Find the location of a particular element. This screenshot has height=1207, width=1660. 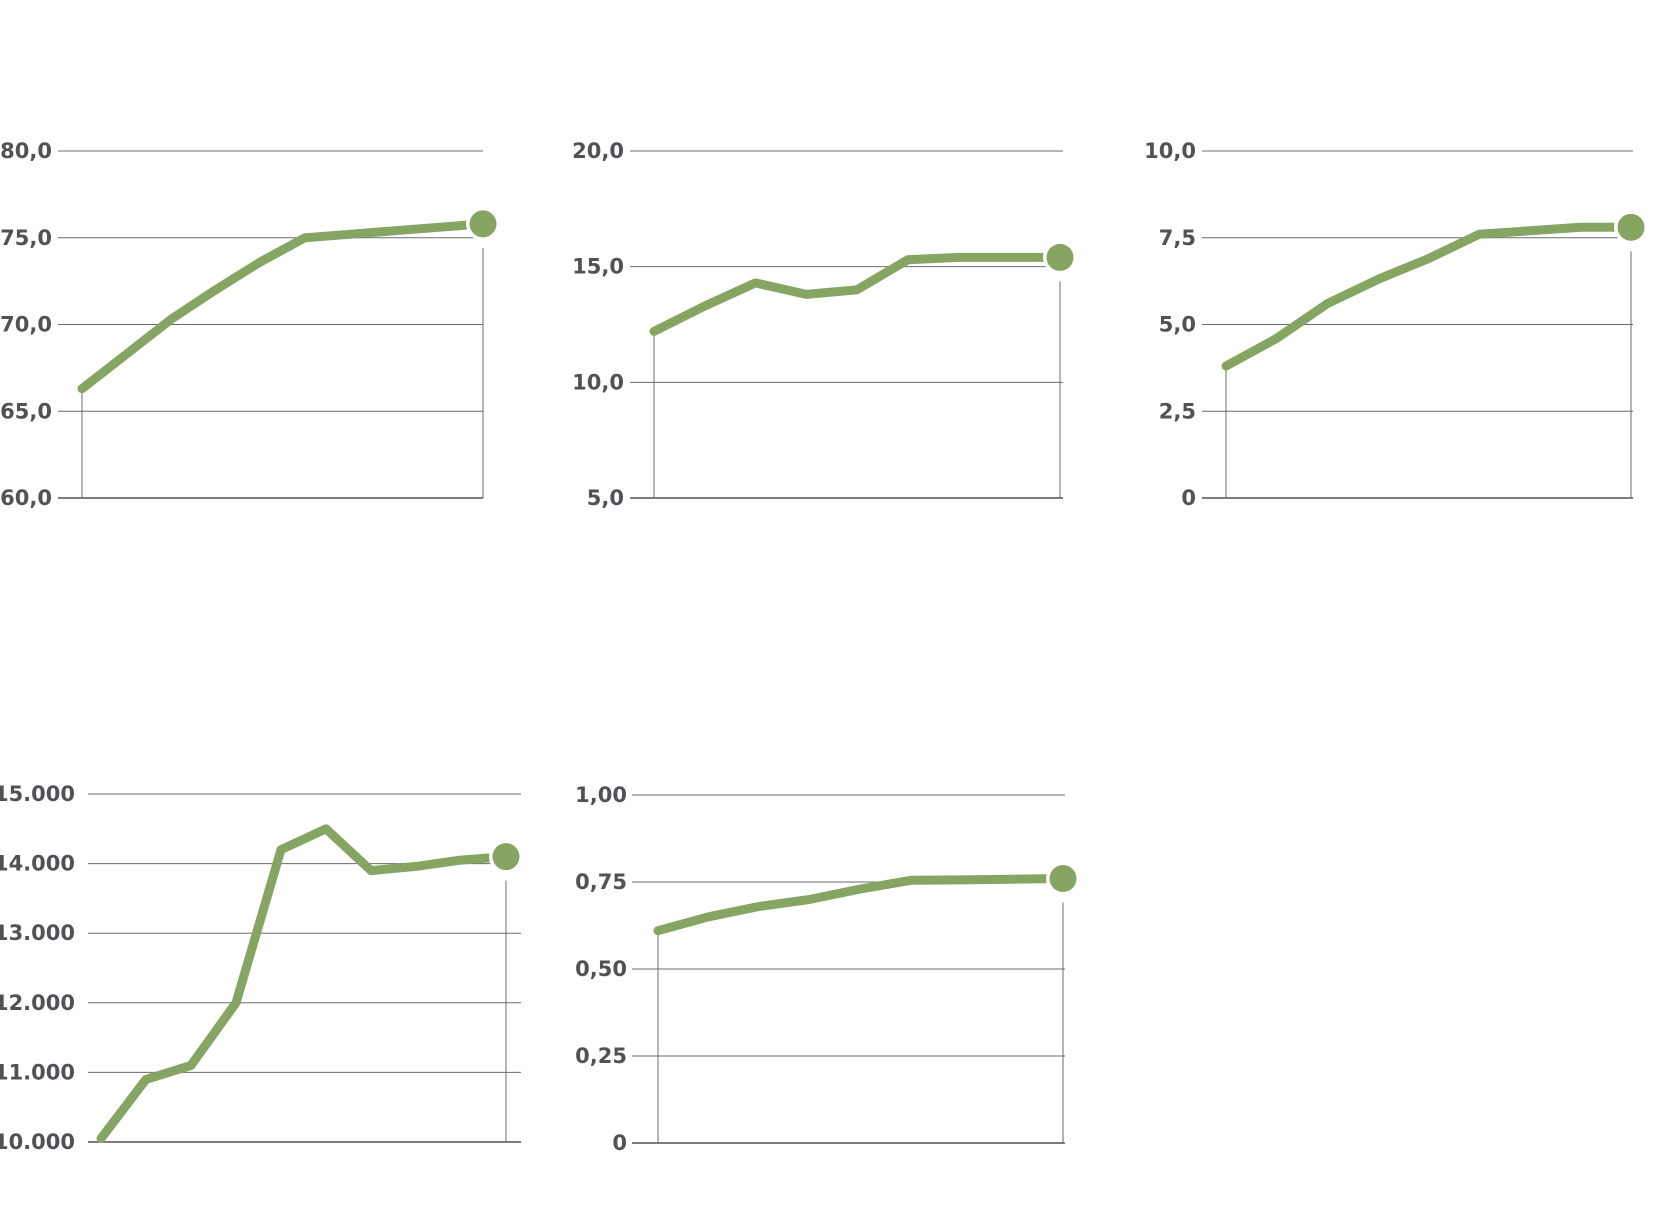

chart-1: 60,0 65,0 70,0 75,0 80,0 is located at coordinates (250, 324).